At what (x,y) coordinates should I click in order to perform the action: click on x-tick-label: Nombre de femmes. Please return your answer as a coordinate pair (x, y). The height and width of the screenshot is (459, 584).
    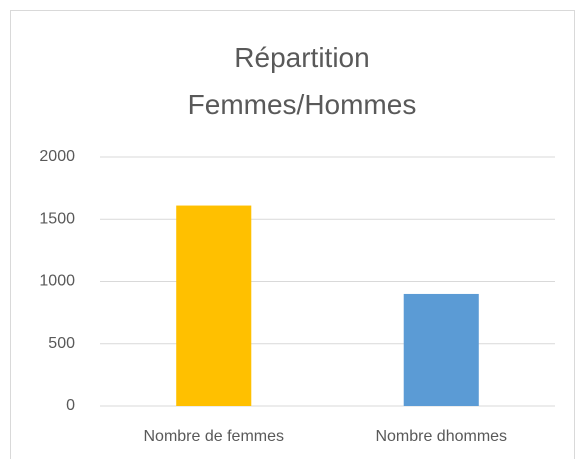
    Looking at the image, I should click on (214, 436).